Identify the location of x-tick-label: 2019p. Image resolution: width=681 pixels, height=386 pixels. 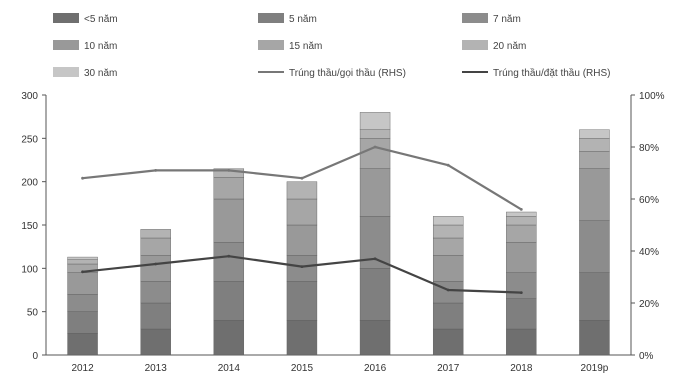
(595, 368).